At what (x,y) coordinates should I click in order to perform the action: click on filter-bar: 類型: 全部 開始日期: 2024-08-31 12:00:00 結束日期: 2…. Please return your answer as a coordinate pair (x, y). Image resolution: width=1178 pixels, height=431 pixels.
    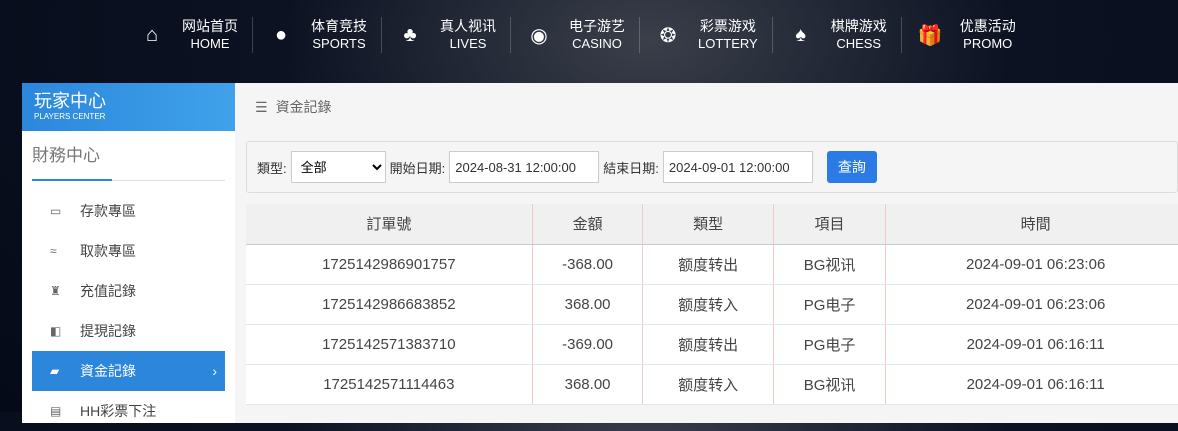
    Looking at the image, I should click on (712, 167).